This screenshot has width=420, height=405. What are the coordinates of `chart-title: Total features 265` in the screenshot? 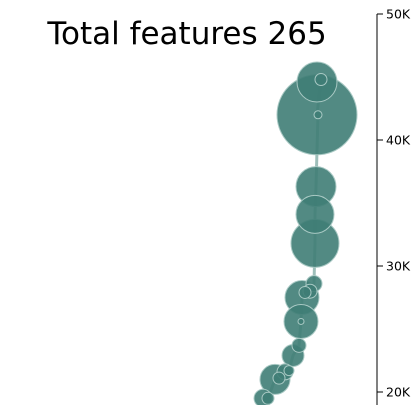 It's located at (186, 34).